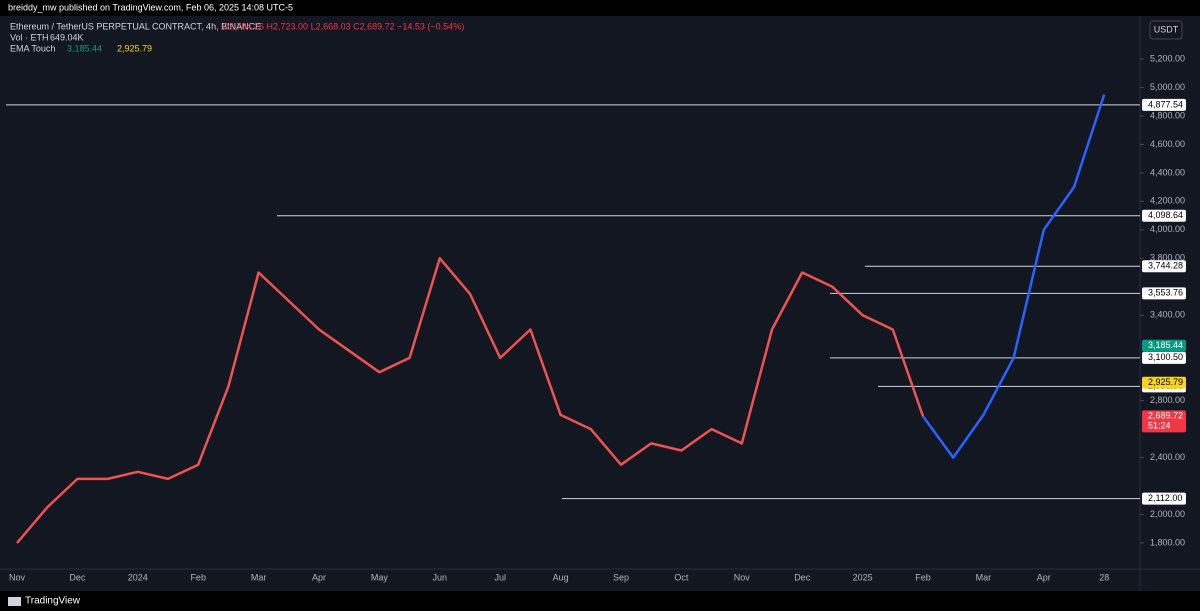  What do you see at coordinates (53, 601) in the screenshot?
I see `brand: TradingView` at bounding box center [53, 601].